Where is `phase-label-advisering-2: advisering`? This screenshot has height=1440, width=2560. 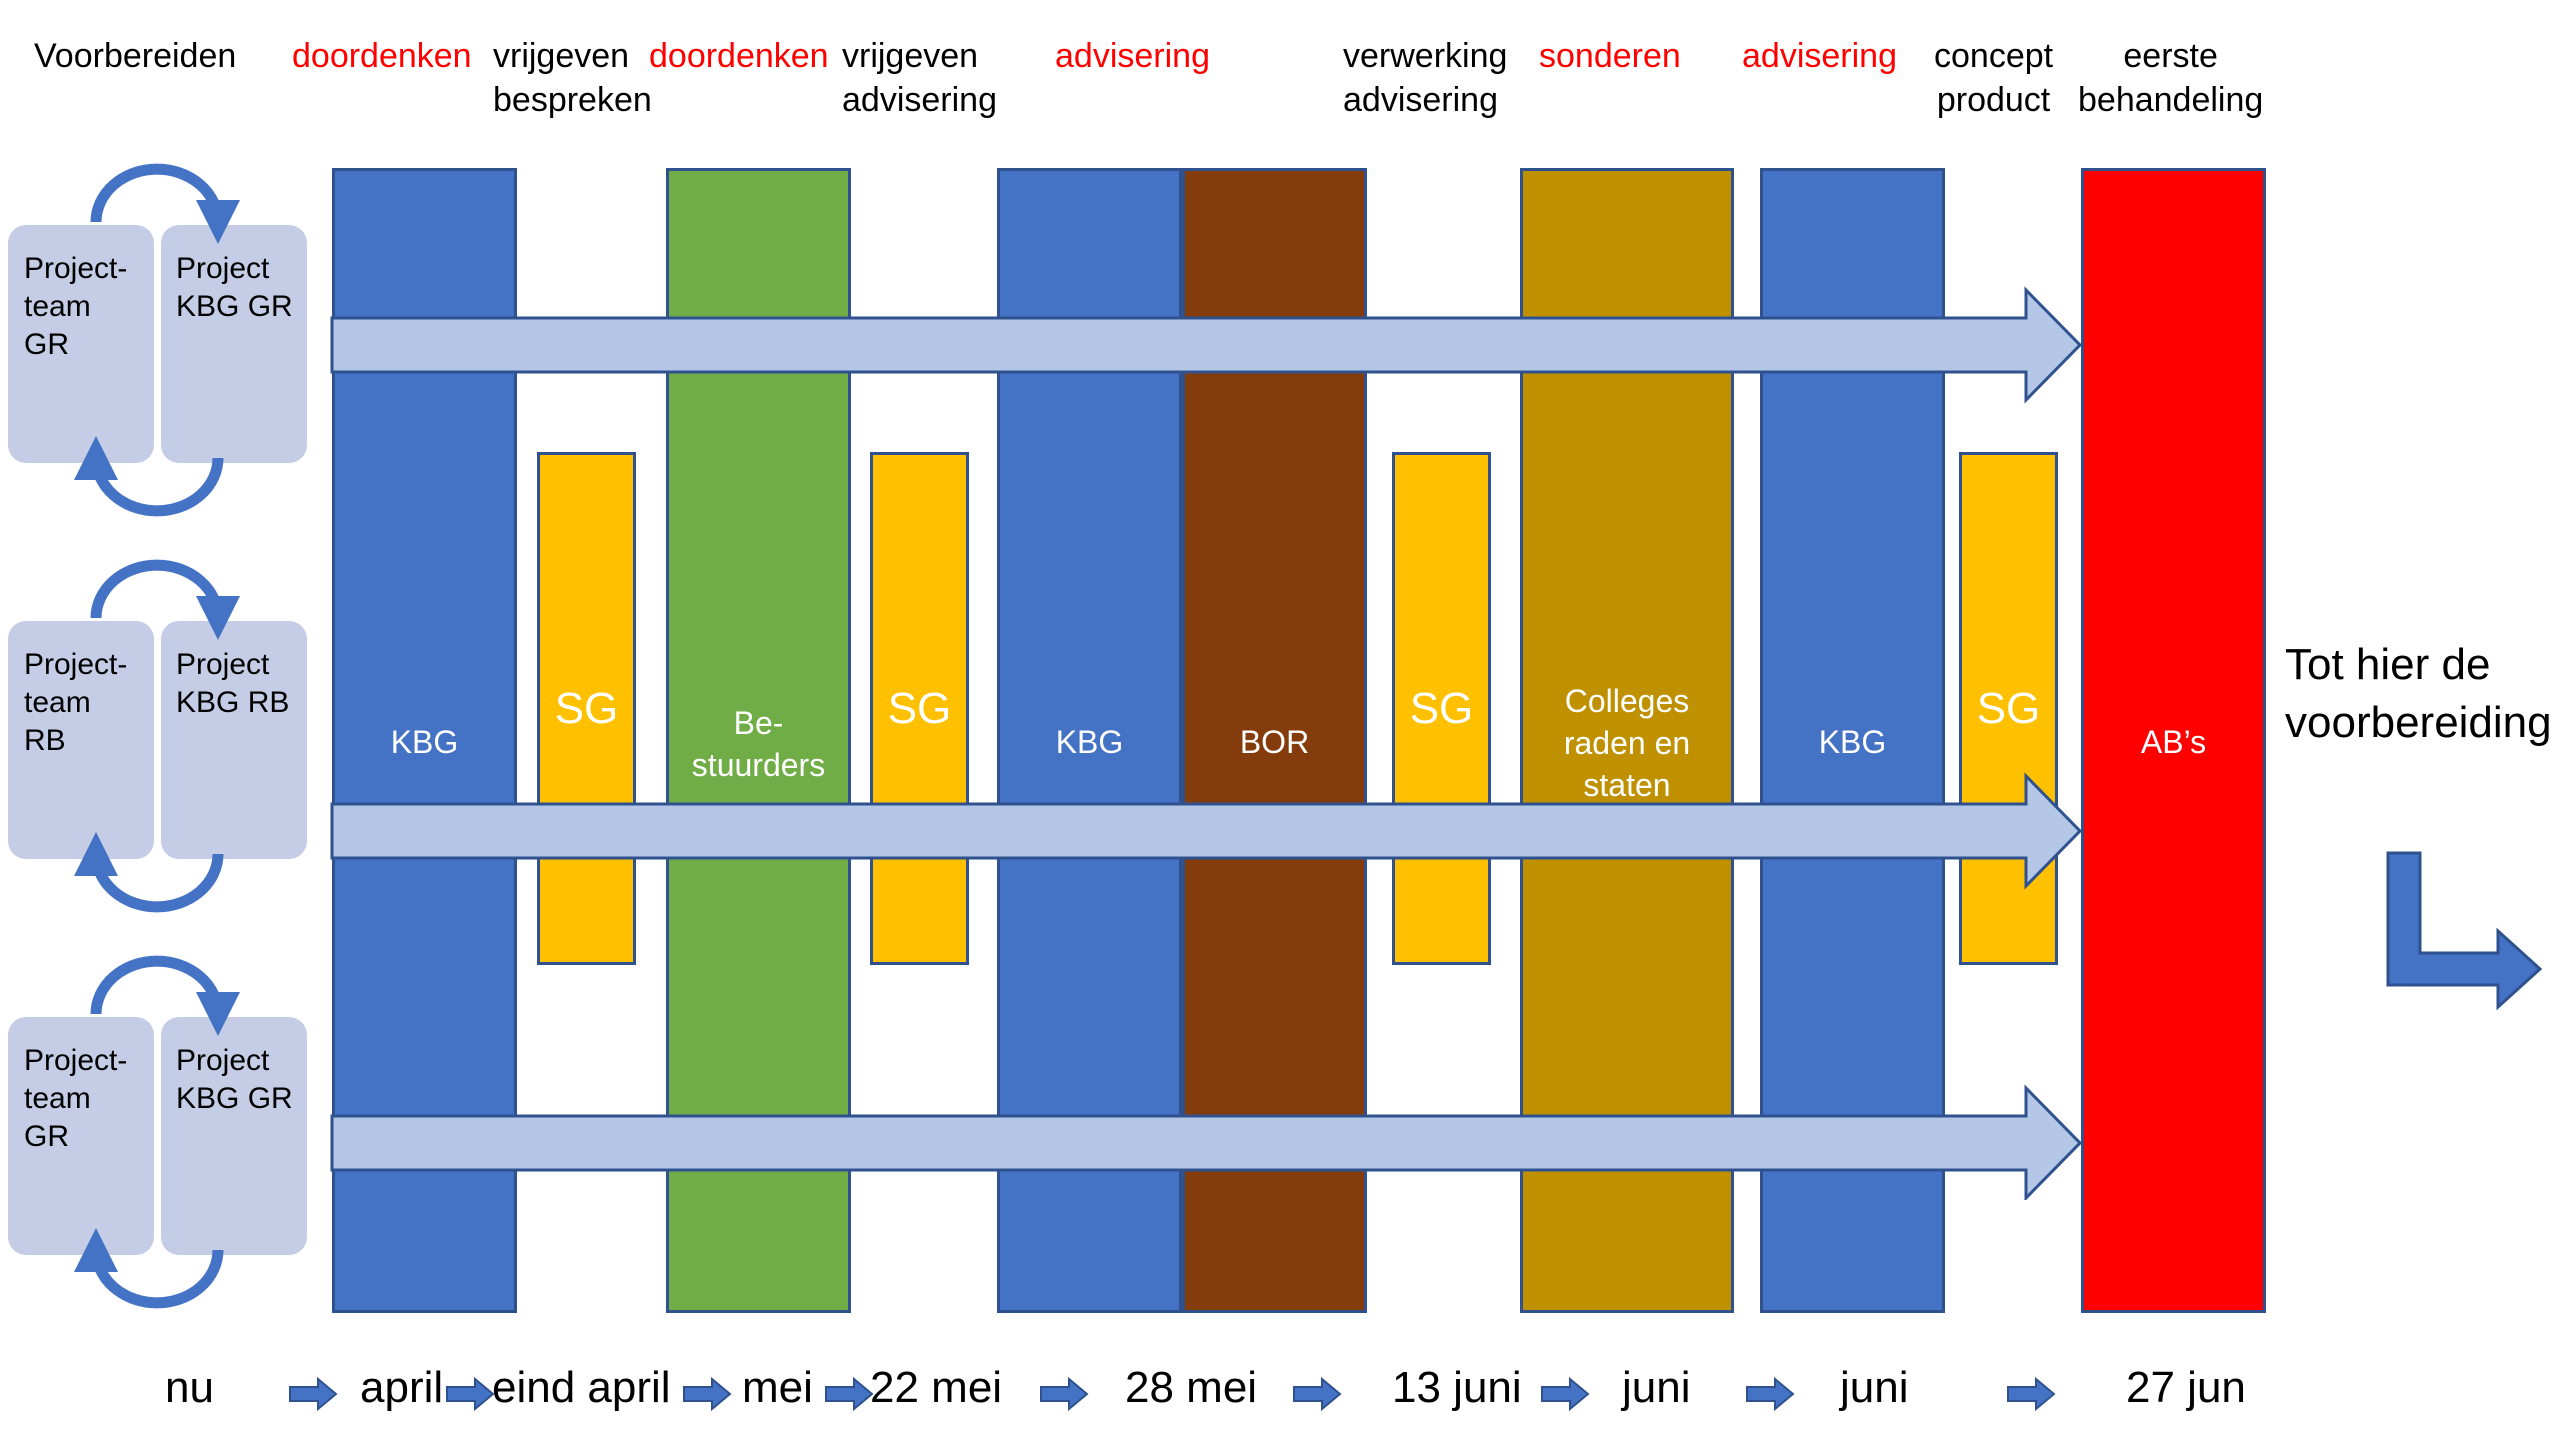 phase-label-advisering-2: advisering is located at coordinates (1819, 56).